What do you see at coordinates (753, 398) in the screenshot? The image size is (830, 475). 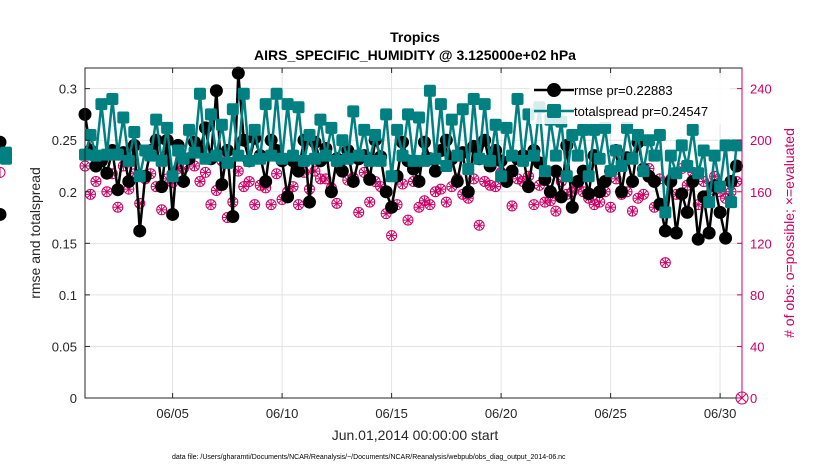 I see `y-right-tick-label: 0` at bounding box center [753, 398].